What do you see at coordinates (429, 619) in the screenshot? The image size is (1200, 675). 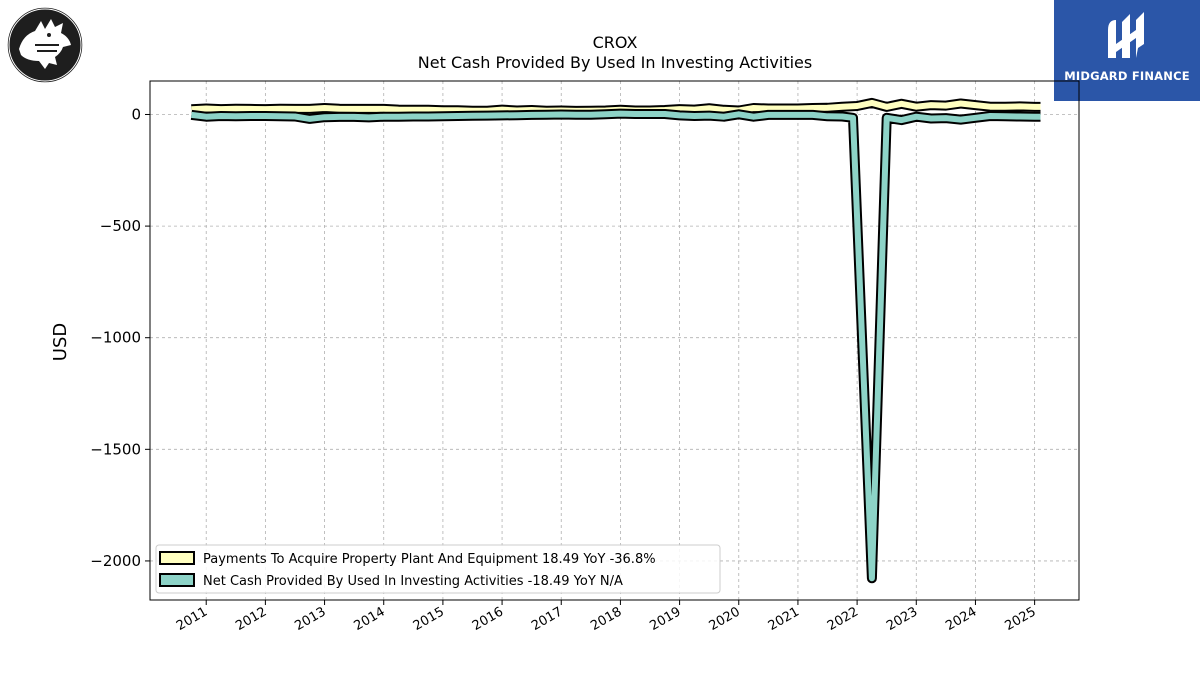 I see `x-tick-label: 2015` at bounding box center [429, 619].